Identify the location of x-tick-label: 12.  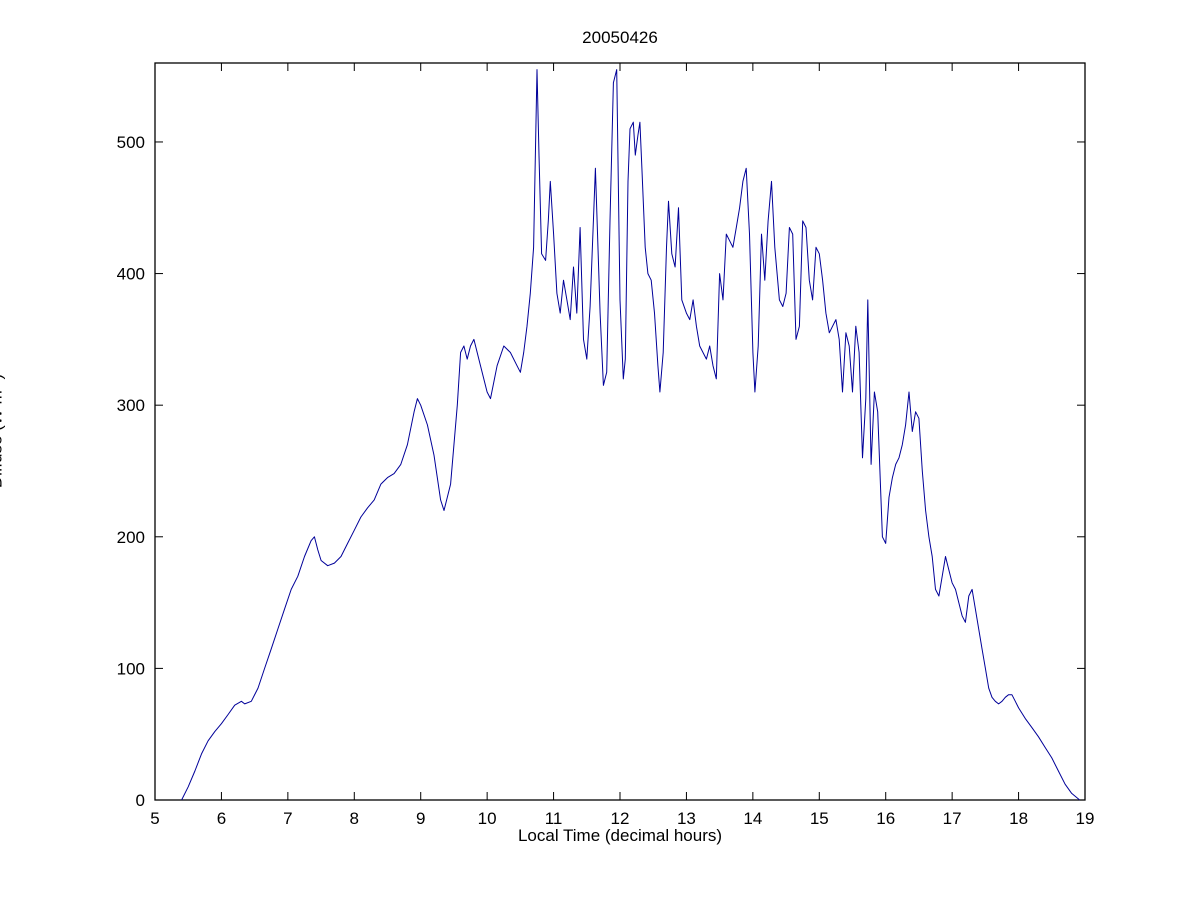
(620, 818).